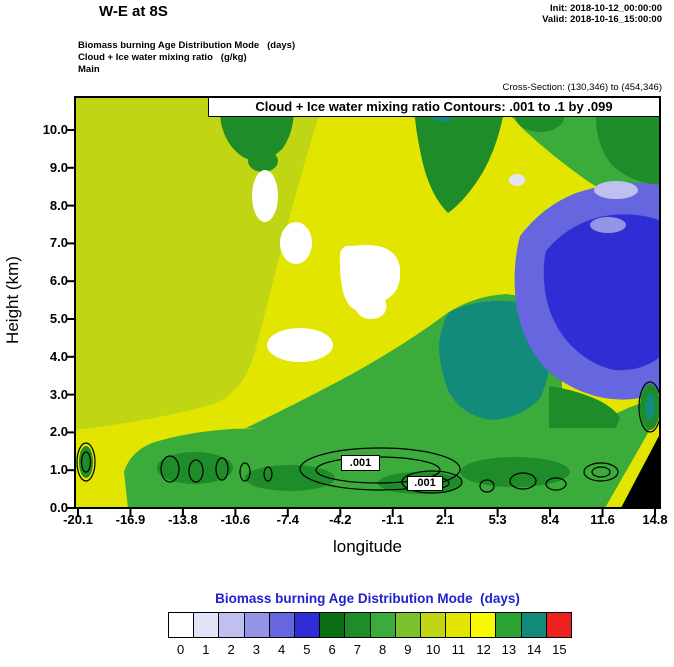  Describe the element at coordinates (509, 649) in the screenshot. I see `colorbar-tick-label: 13` at that location.